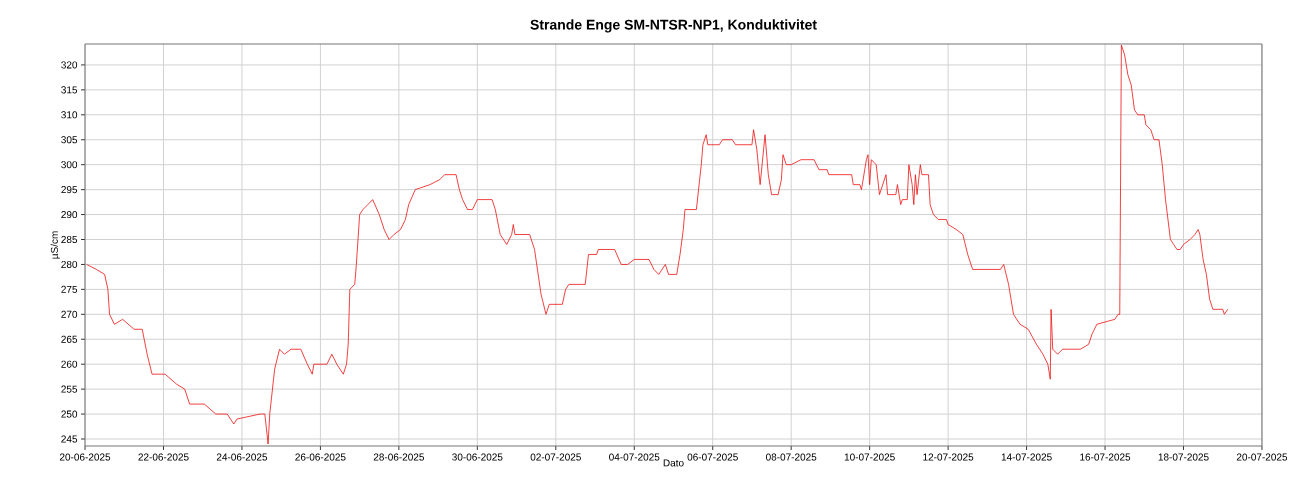 The width and height of the screenshot is (1300, 500). Describe the element at coordinates (69, 239) in the screenshot. I see `y-tick-label: 285` at that location.